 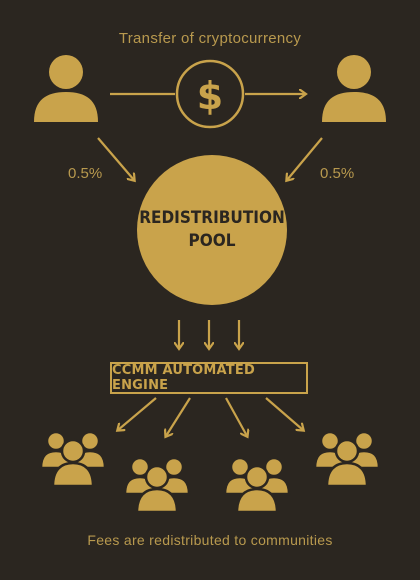 I want to click on currency-symbol: $, so click(x=210, y=96).